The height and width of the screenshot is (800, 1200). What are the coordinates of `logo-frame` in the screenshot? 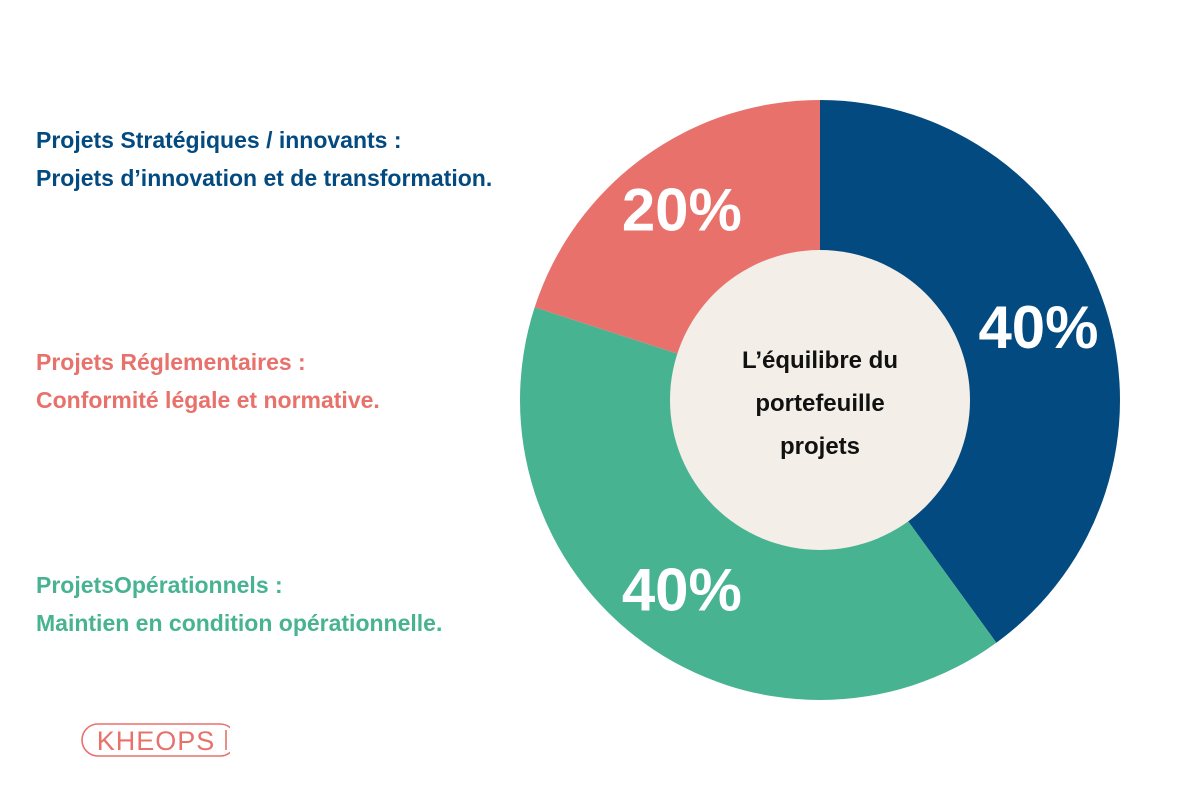 It's located at (155, 740).